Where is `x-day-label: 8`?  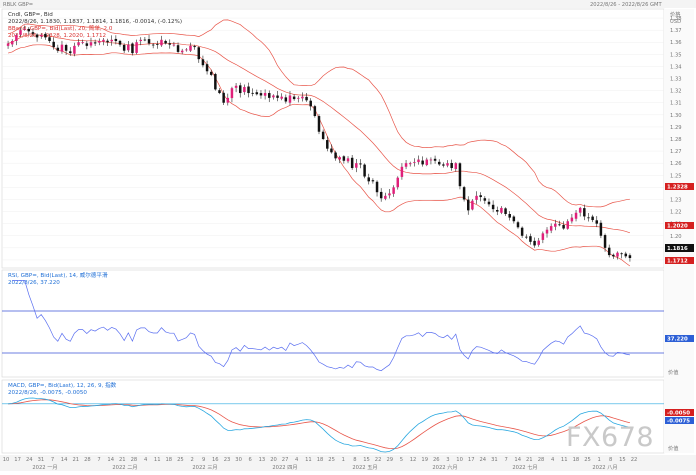 x-day-label: 8 is located at coordinates (610, 460).